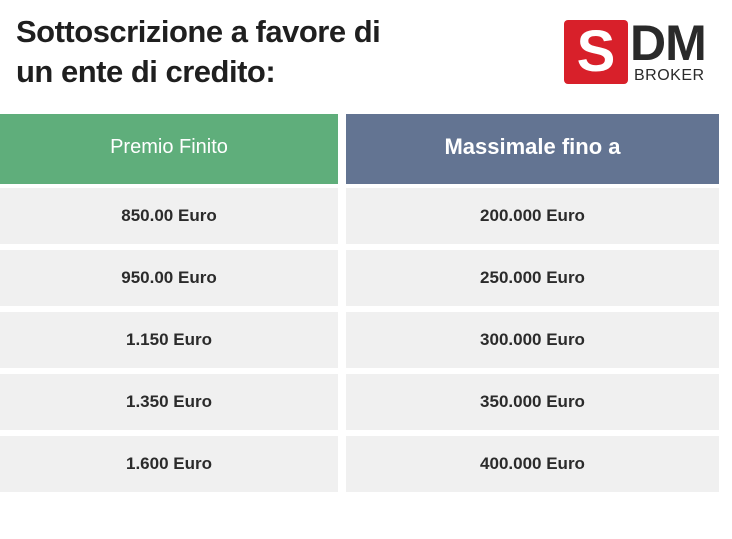  I want to click on premio-cell: 1.150 Euro, so click(169, 340).